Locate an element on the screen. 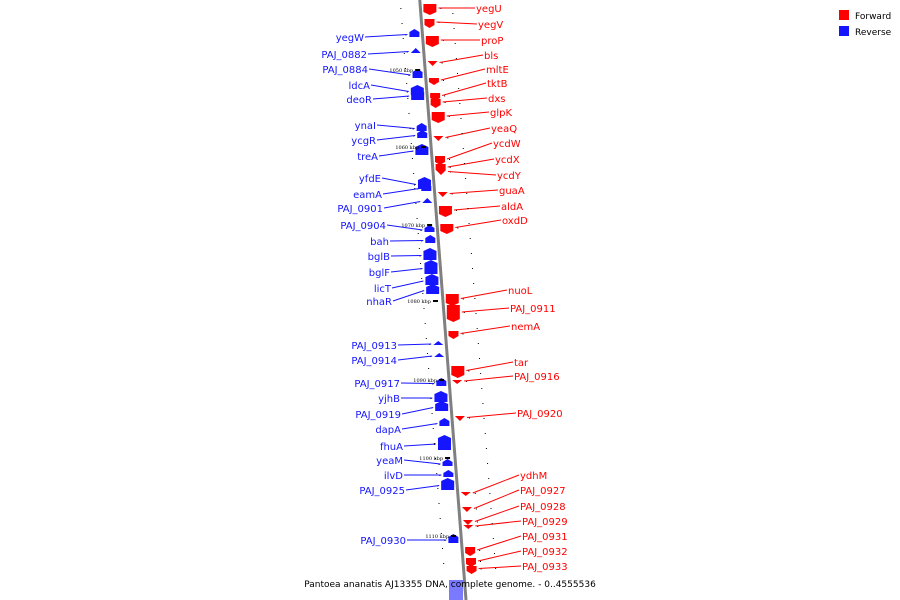 This screenshot has width=900, height=600. forward-gene-mark-mltE is located at coordinates (436, 81).